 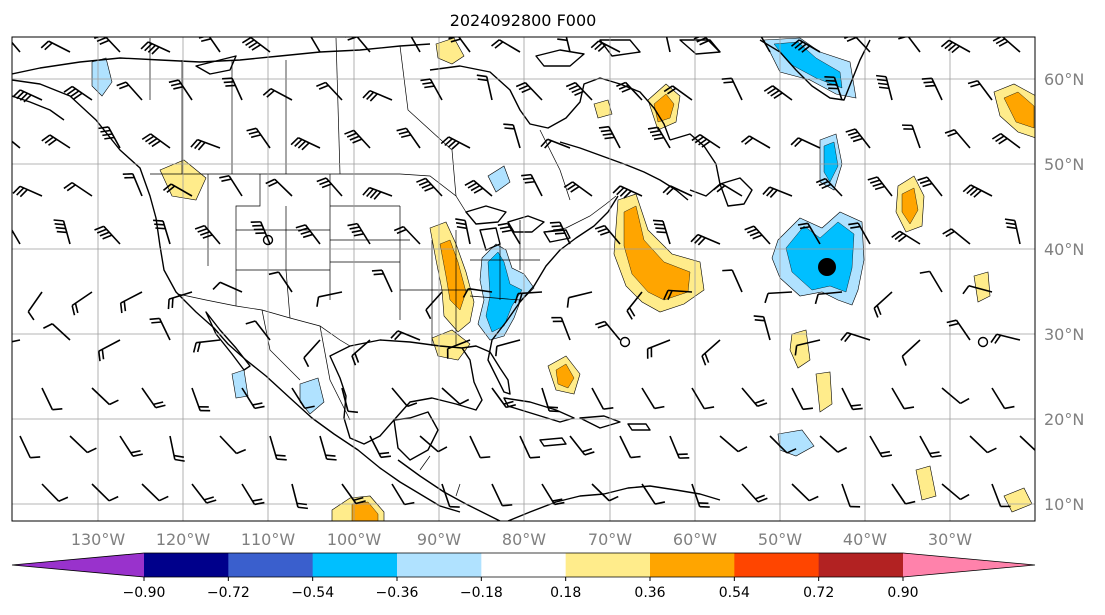 I want to click on negative-region-great-lakes, so click(x=499, y=179).